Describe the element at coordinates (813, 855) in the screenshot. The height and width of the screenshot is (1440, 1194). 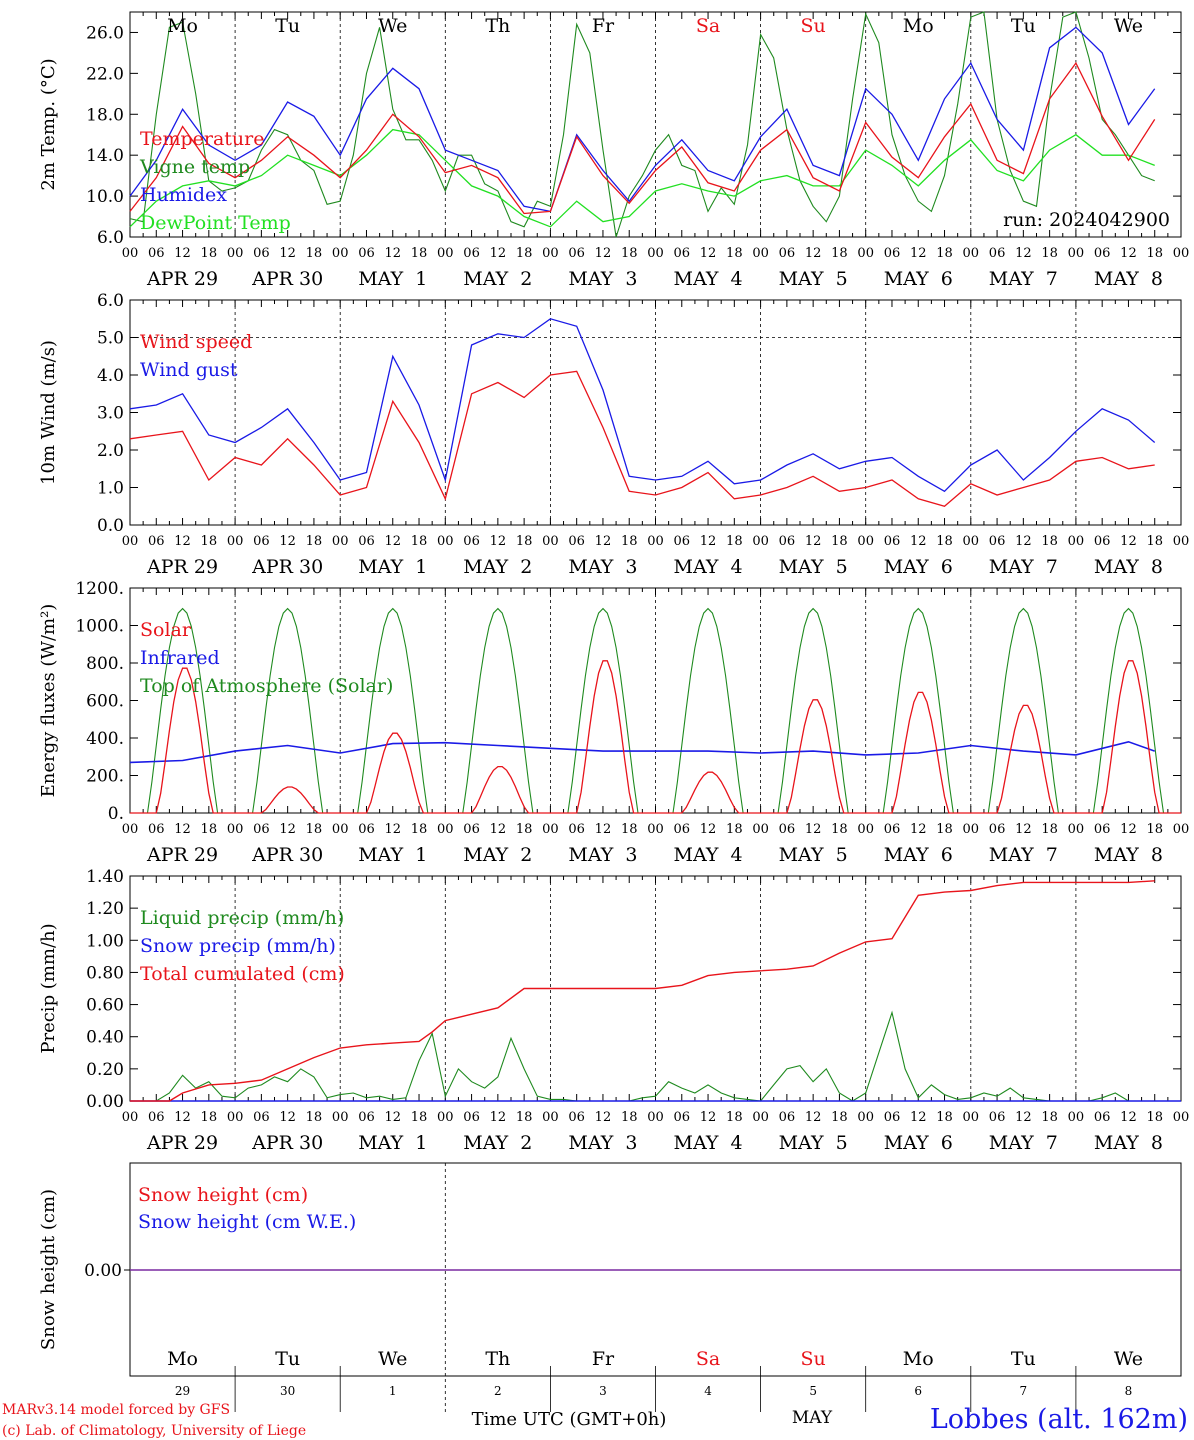
I see `date-label: MAY 5` at that location.